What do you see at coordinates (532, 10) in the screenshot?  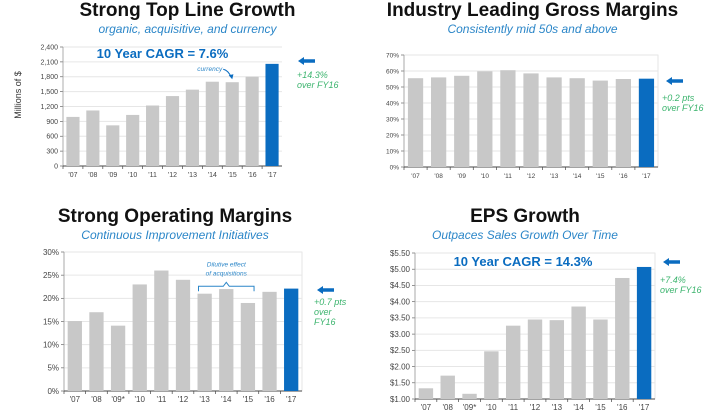 I see `chart-title: Industry Leading Gross Margins` at bounding box center [532, 10].